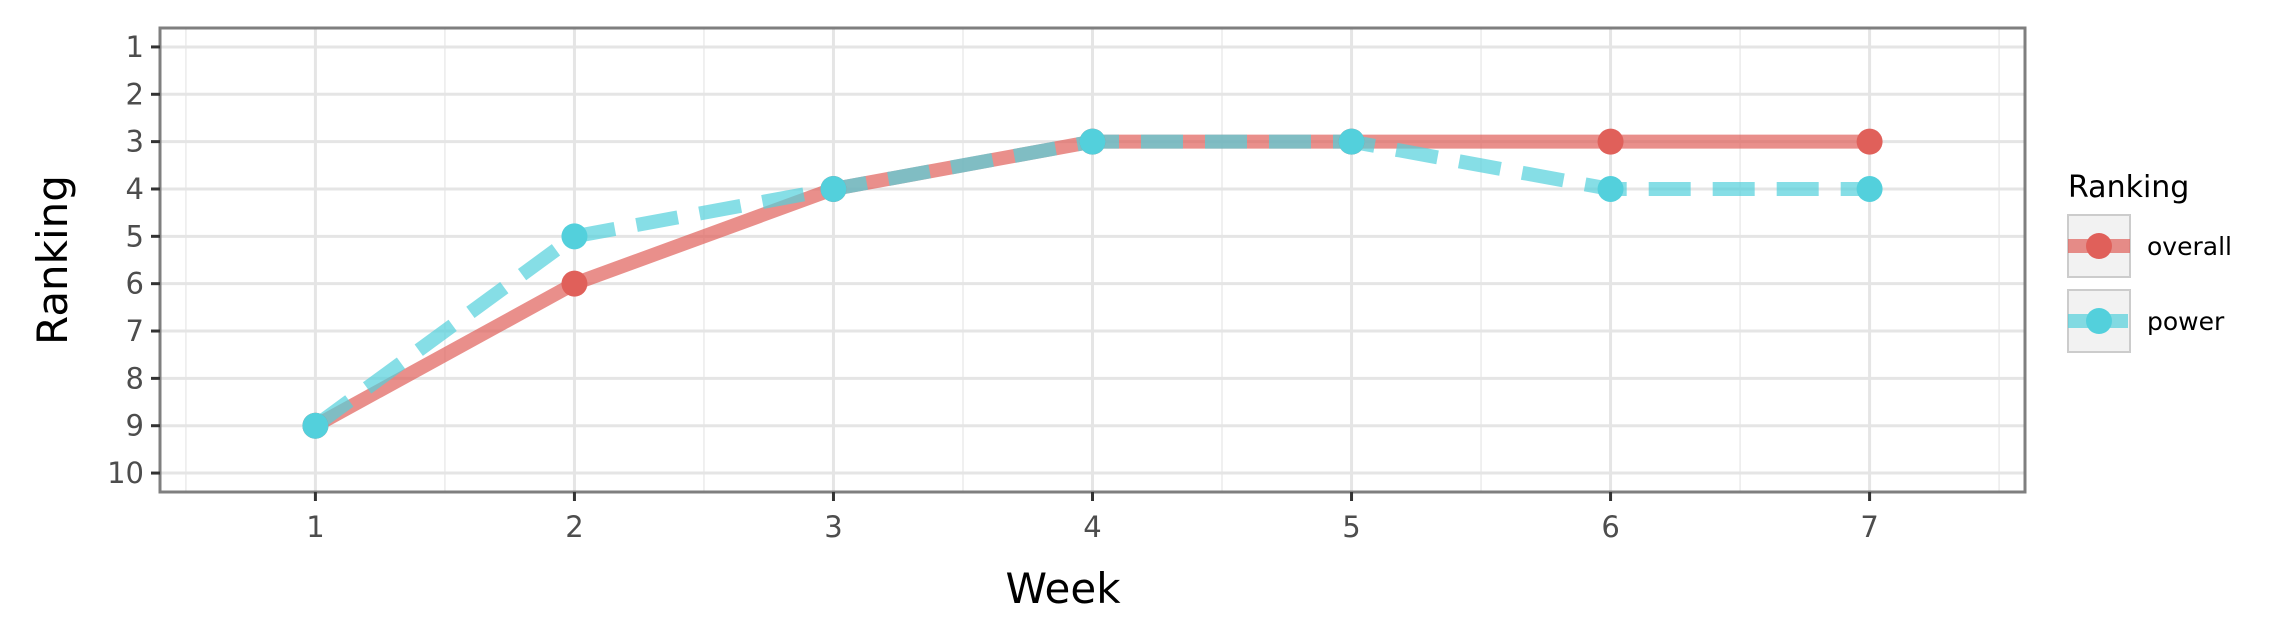 The height and width of the screenshot is (641, 2276). What do you see at coordinates (135, 142) in the screenshot?
I see `y-tick-label: 3` at bounding box center [135, 142].